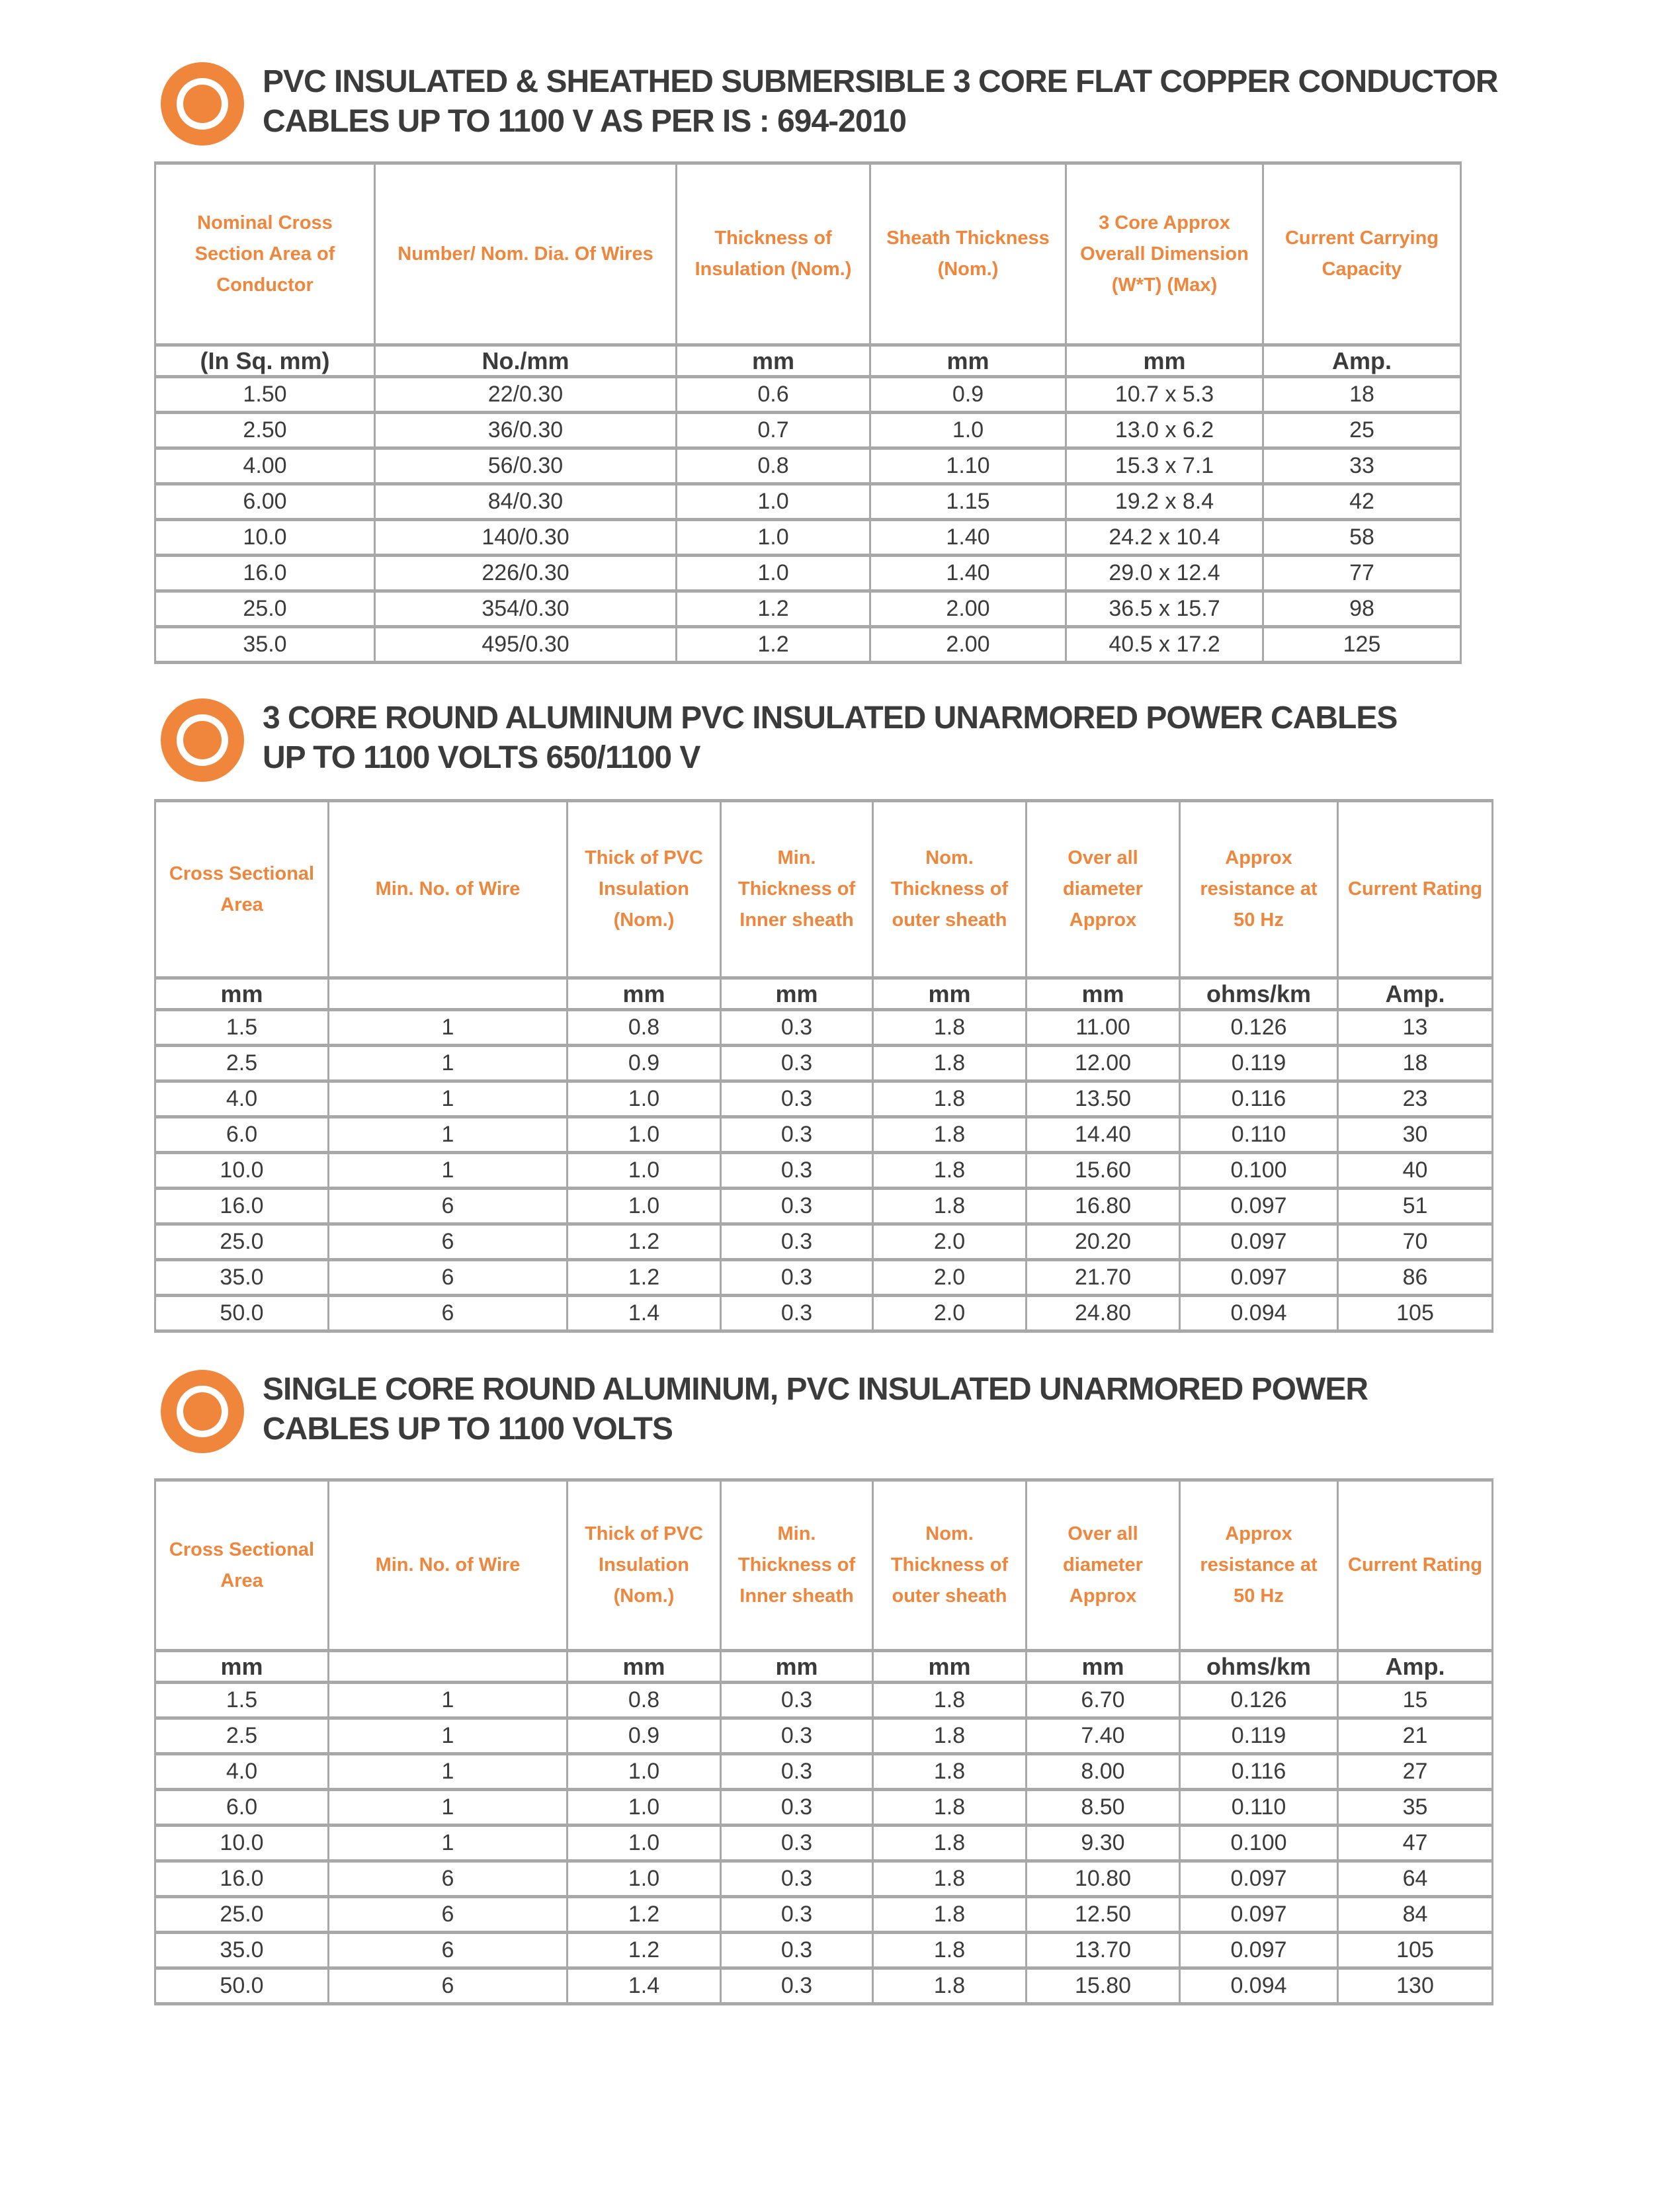  I want to click on data-cell: 0.116, so click(1259, 1098).